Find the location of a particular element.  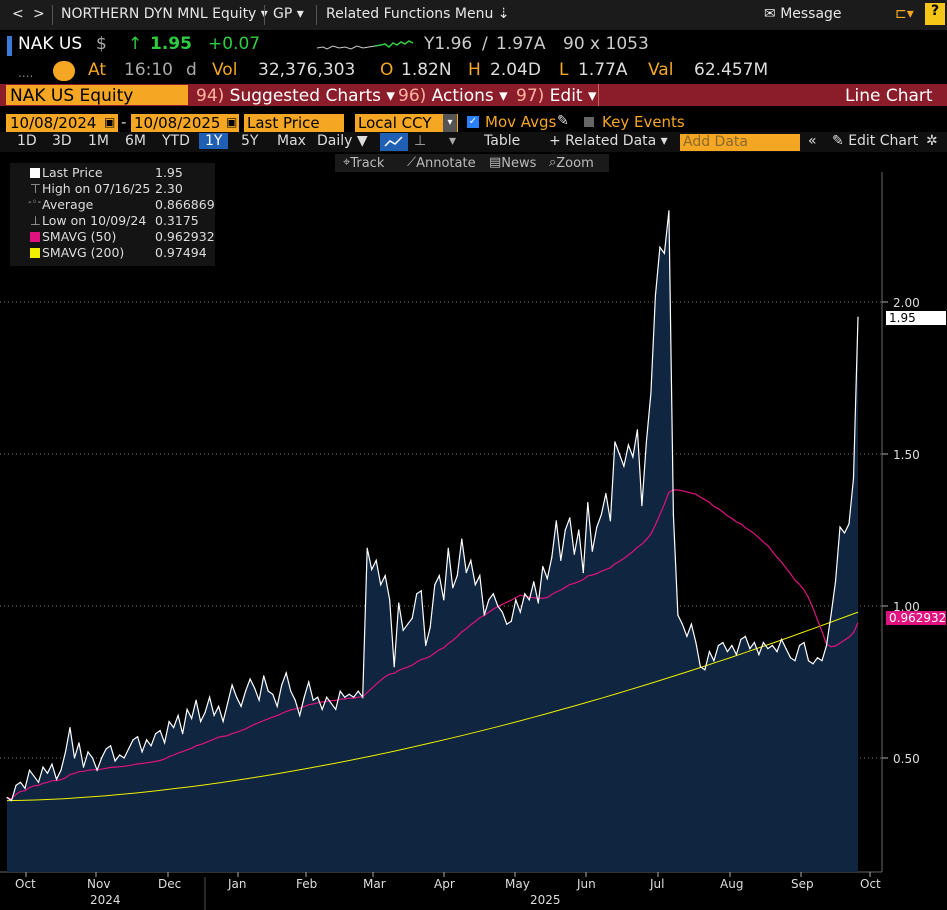

help-button: ? is located at coordinates (935, 14).